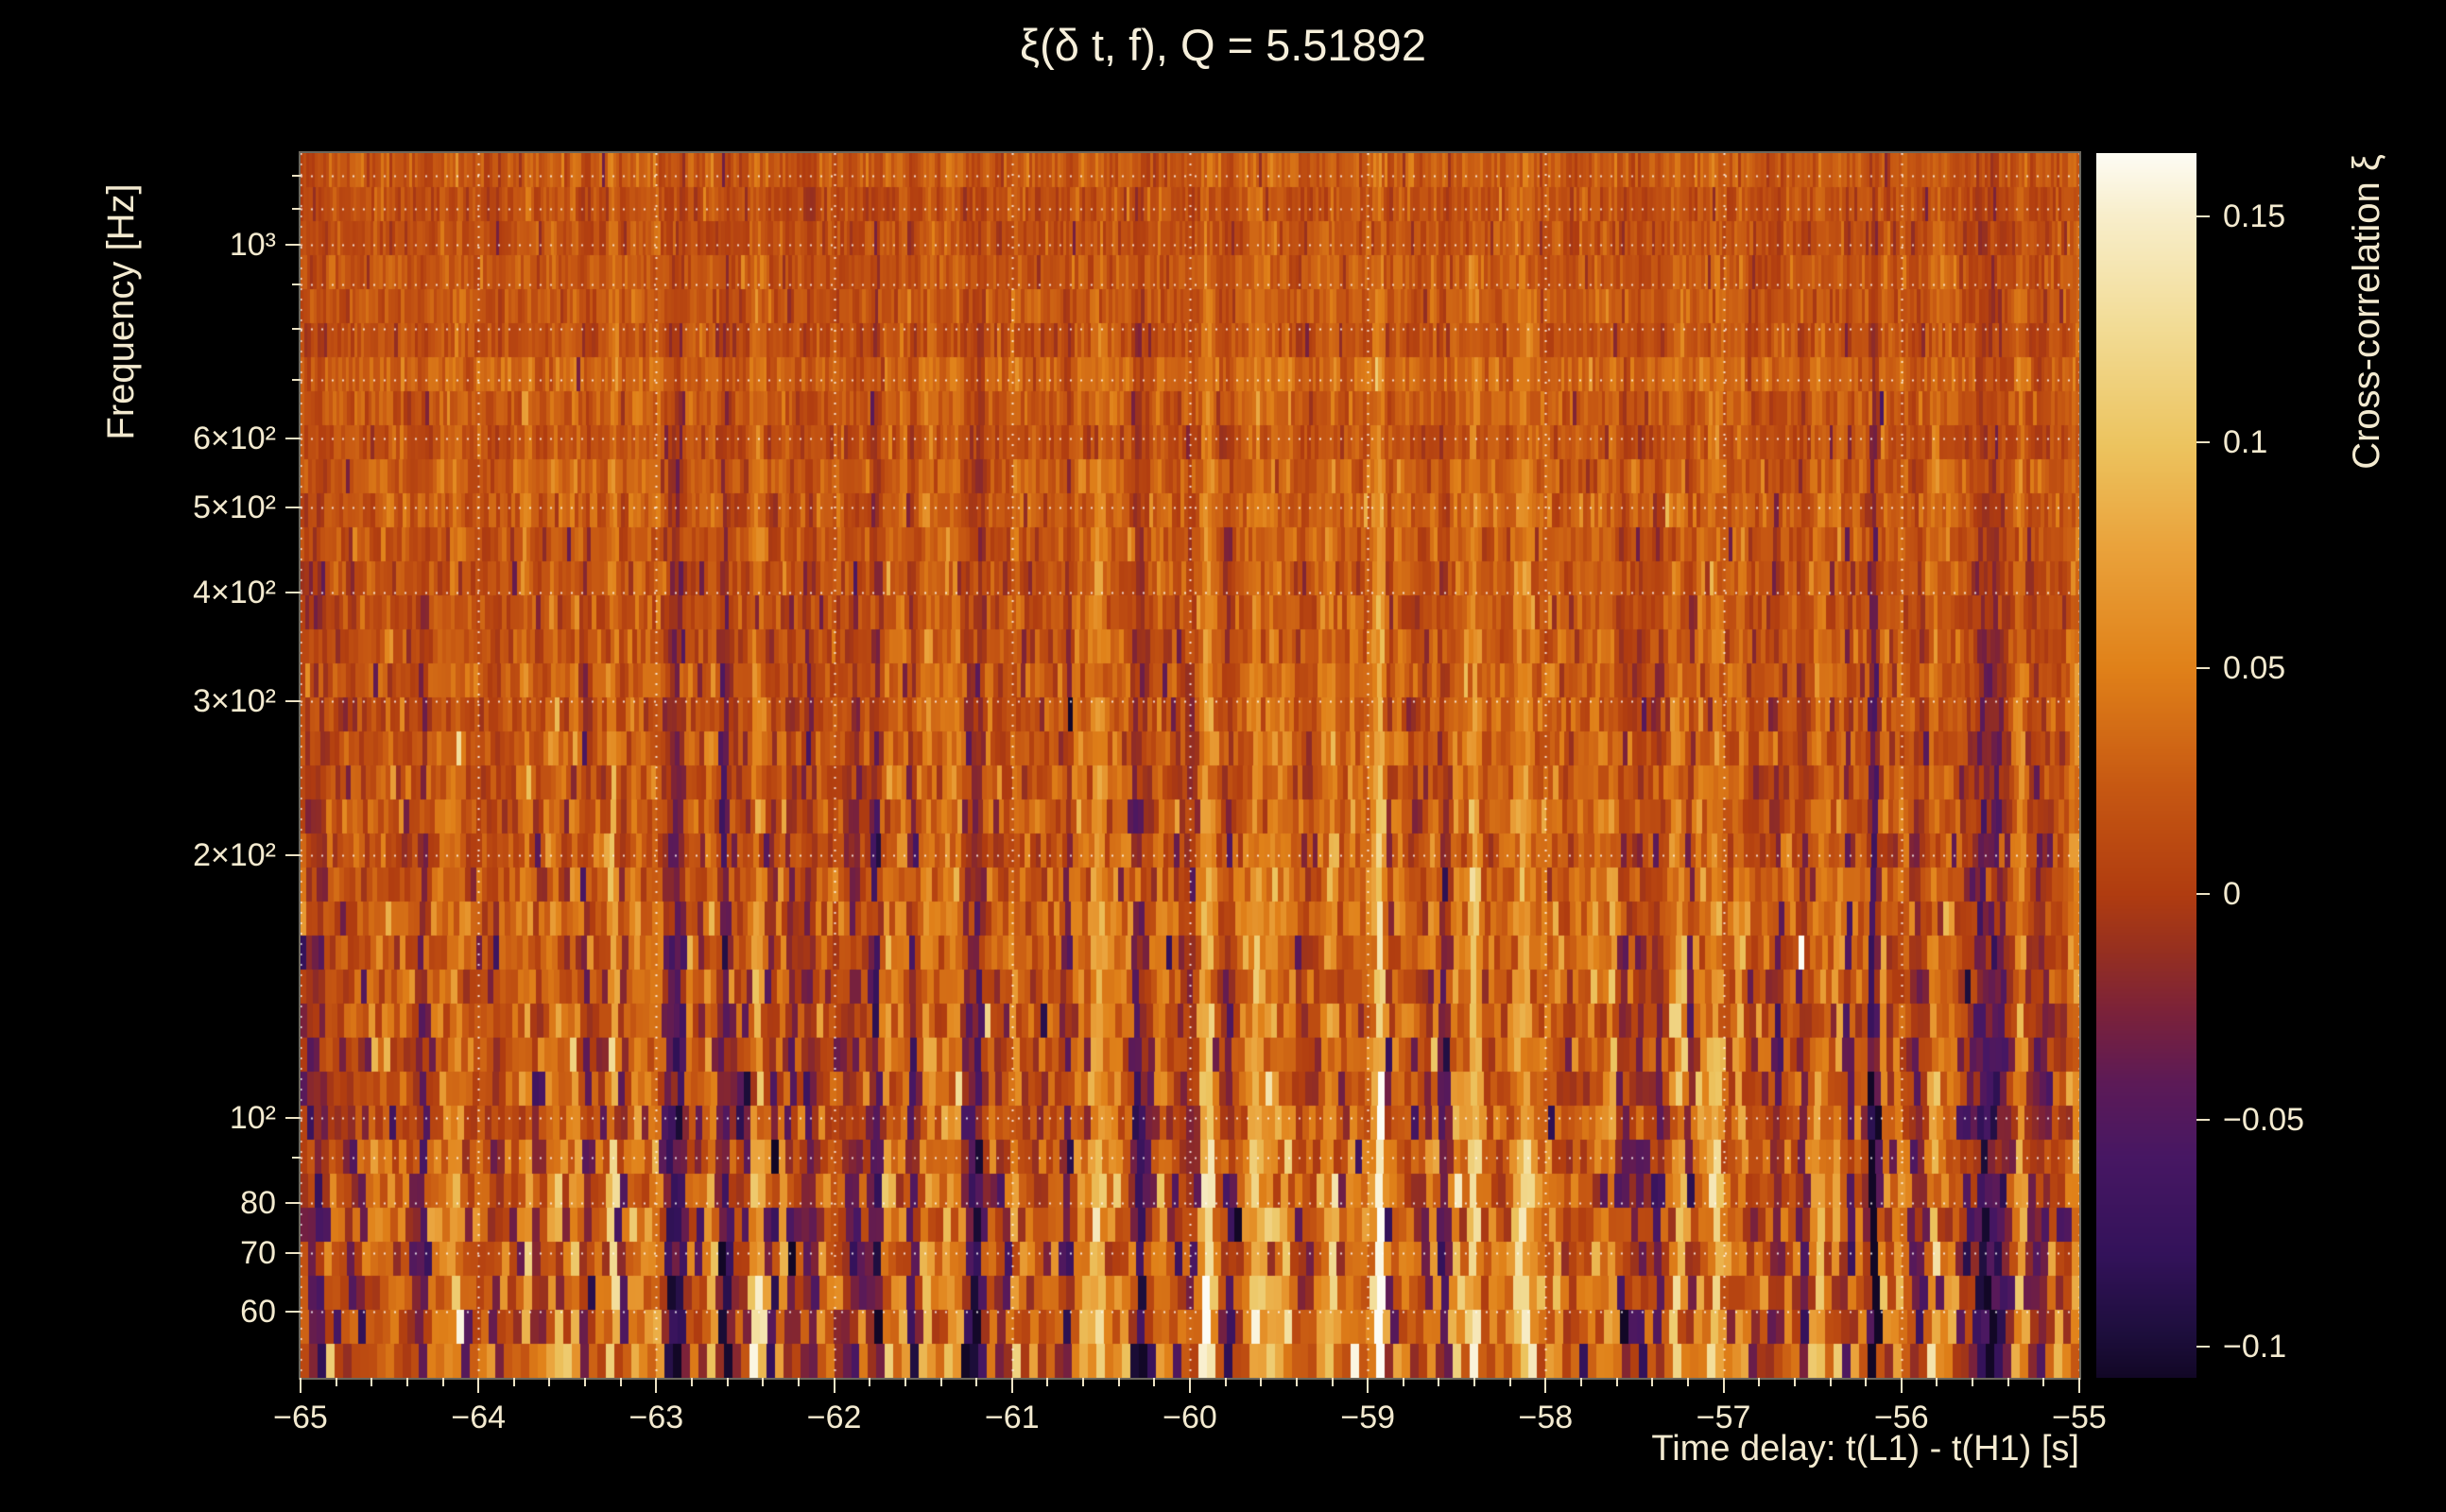  I want to click on y-axis-tick-label: 80, so click(258, 1202).